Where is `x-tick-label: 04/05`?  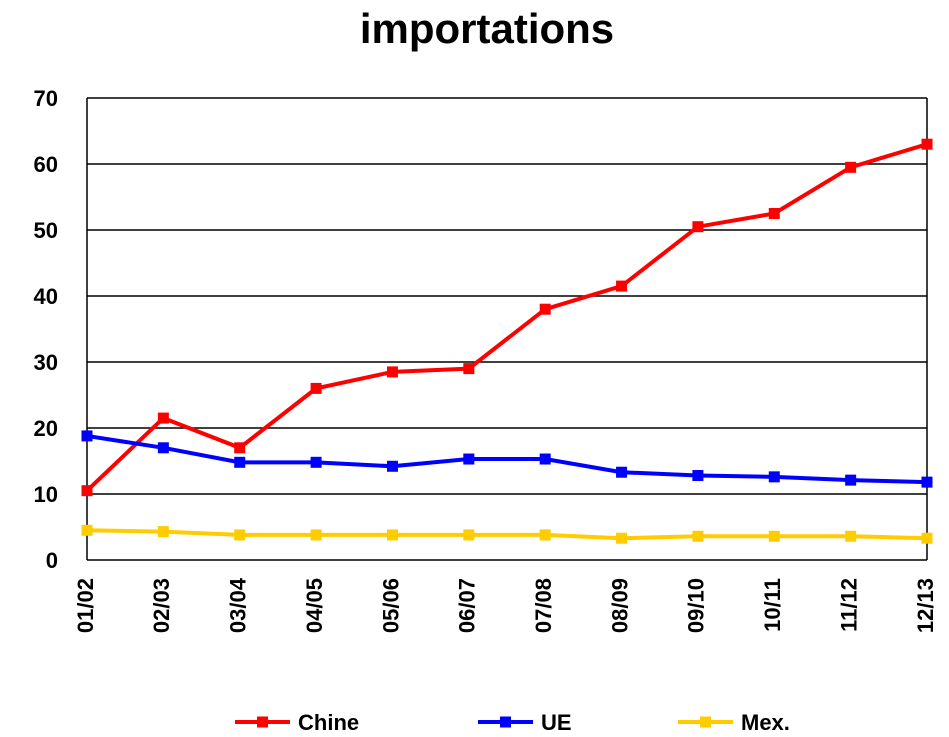 x-tick-label: 04/05 is located at coordinates (314, 605).